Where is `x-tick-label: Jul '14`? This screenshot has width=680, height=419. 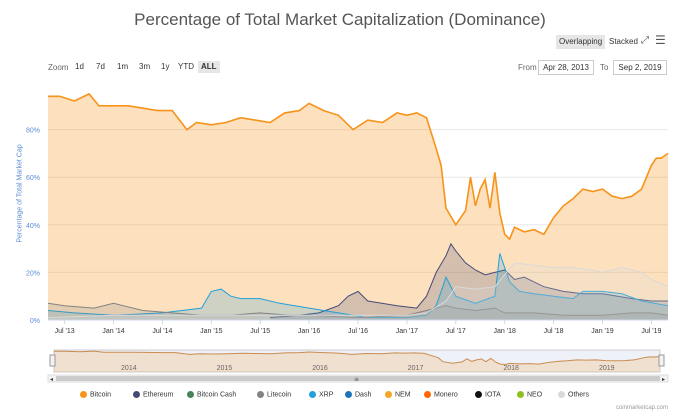
x-tick-label: Jul '14 is located at coordinates (162, 331).